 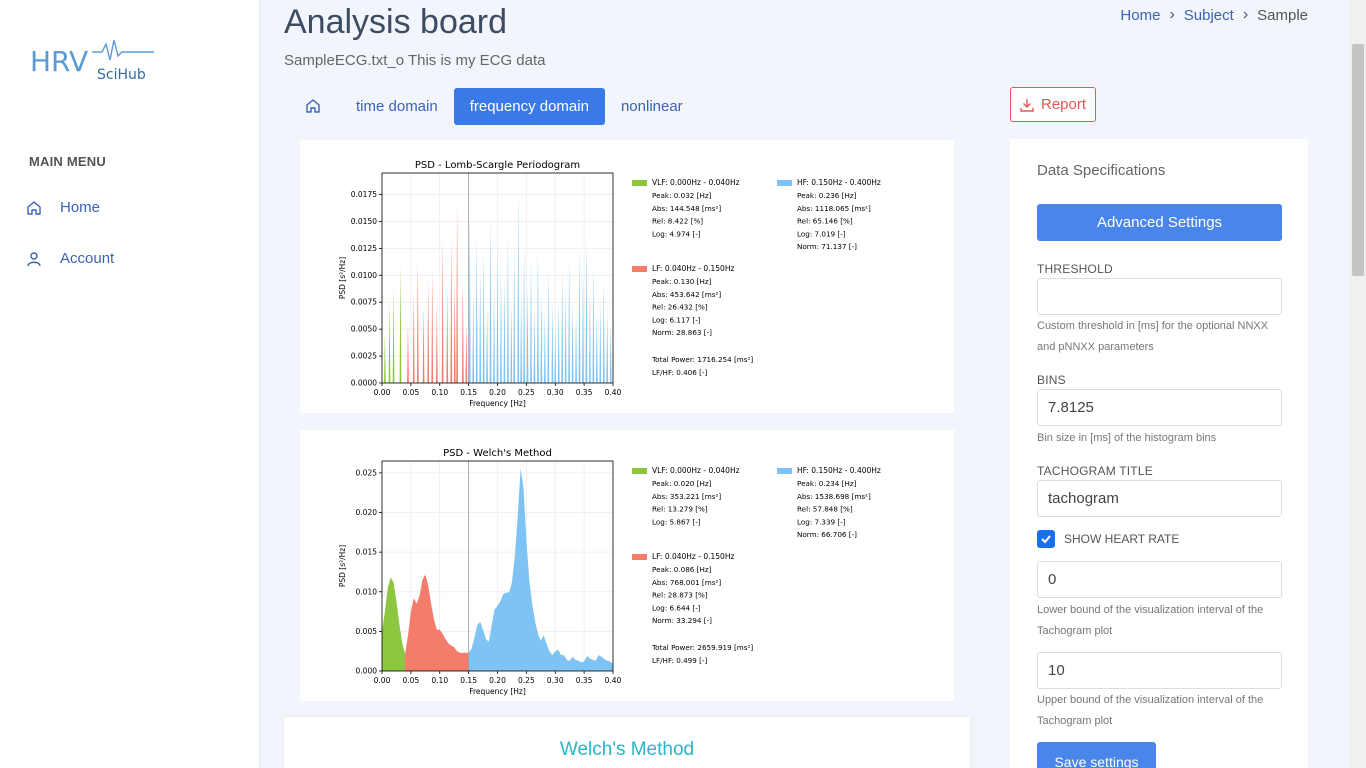 I want to click on show-heart-rate-checkbox: SHOW HEART RATE, so click(x=1108, y=539).